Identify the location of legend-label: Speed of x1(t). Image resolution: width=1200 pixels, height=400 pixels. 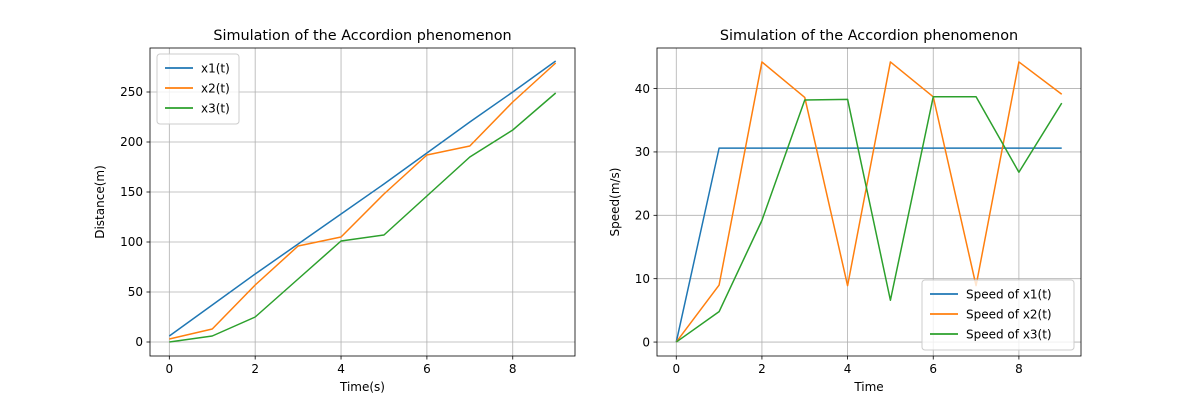
(1009, 294).